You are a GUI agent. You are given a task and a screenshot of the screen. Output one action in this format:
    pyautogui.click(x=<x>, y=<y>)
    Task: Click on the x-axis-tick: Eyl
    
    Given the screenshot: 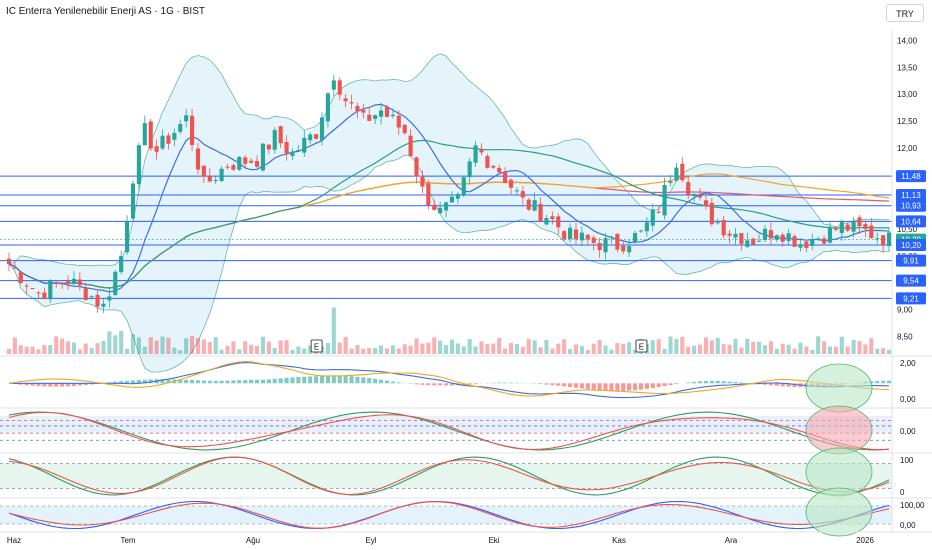 What is the action you would take?
    pyautogui.click(x=370, y=540)
    